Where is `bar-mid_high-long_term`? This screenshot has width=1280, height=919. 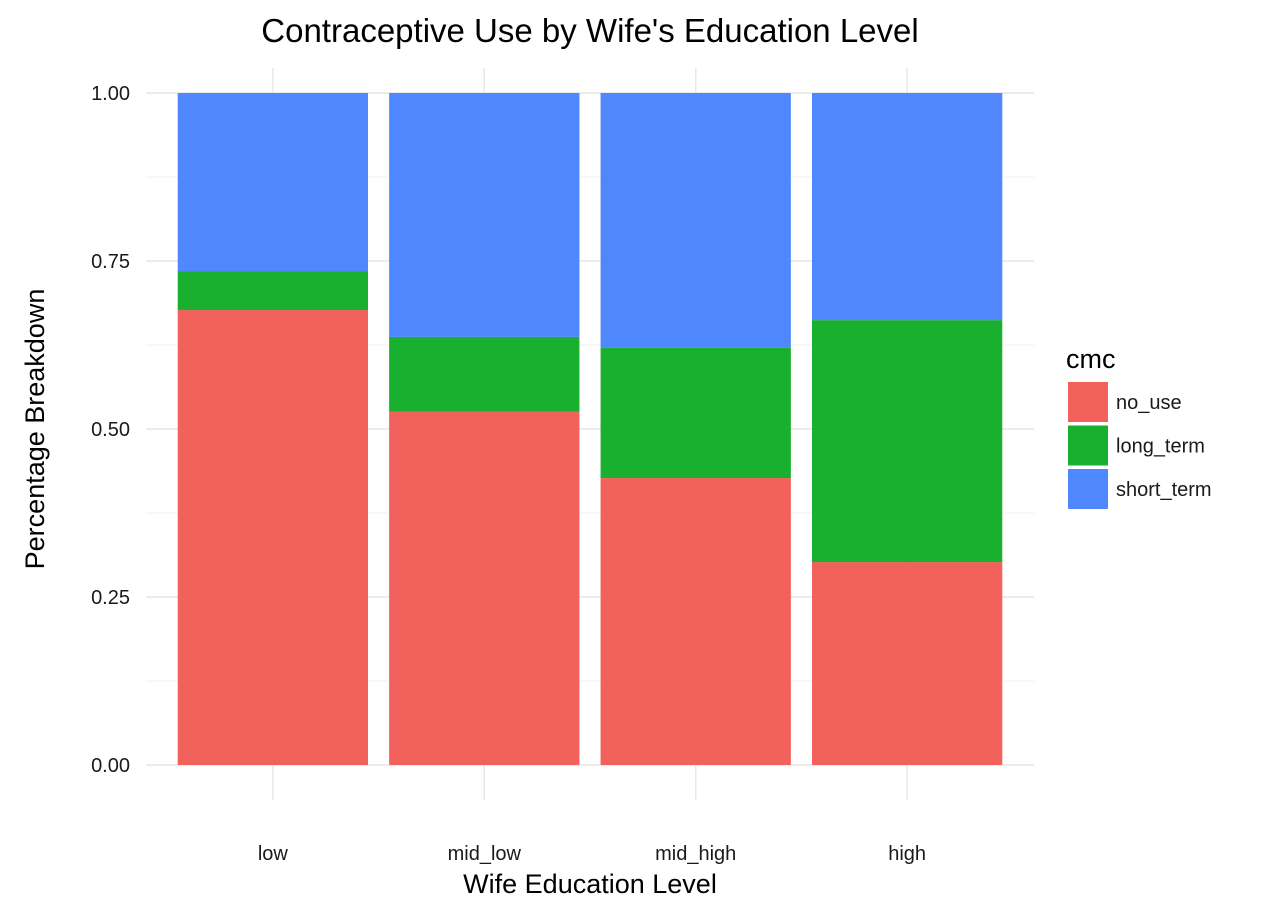
bar-mid_high-long_term is located at coordinates (695, 413).